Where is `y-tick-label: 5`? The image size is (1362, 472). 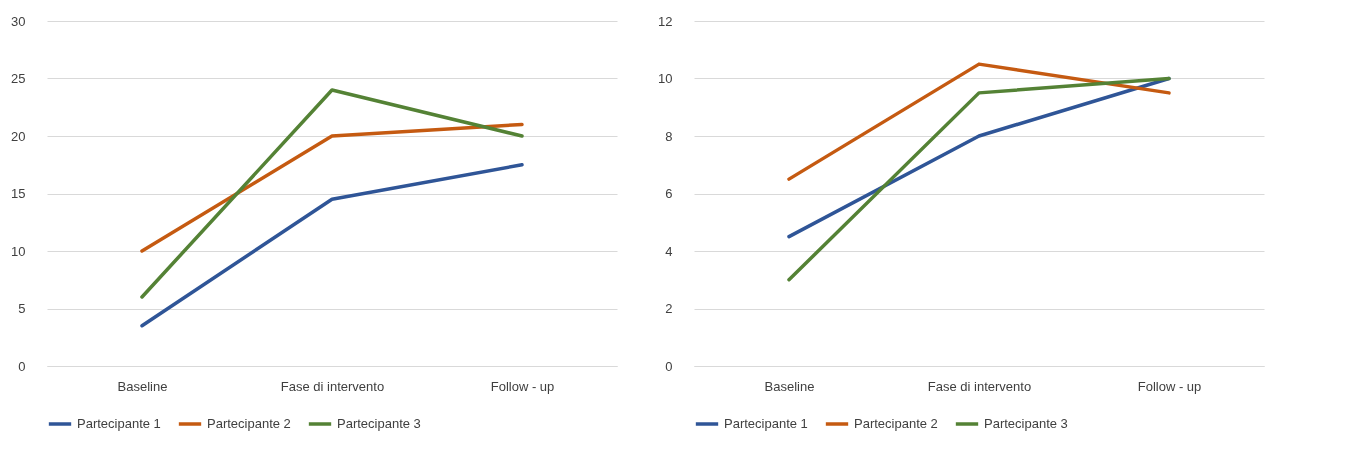
y-tick-label: 5 is located at coordinates (22, 308).